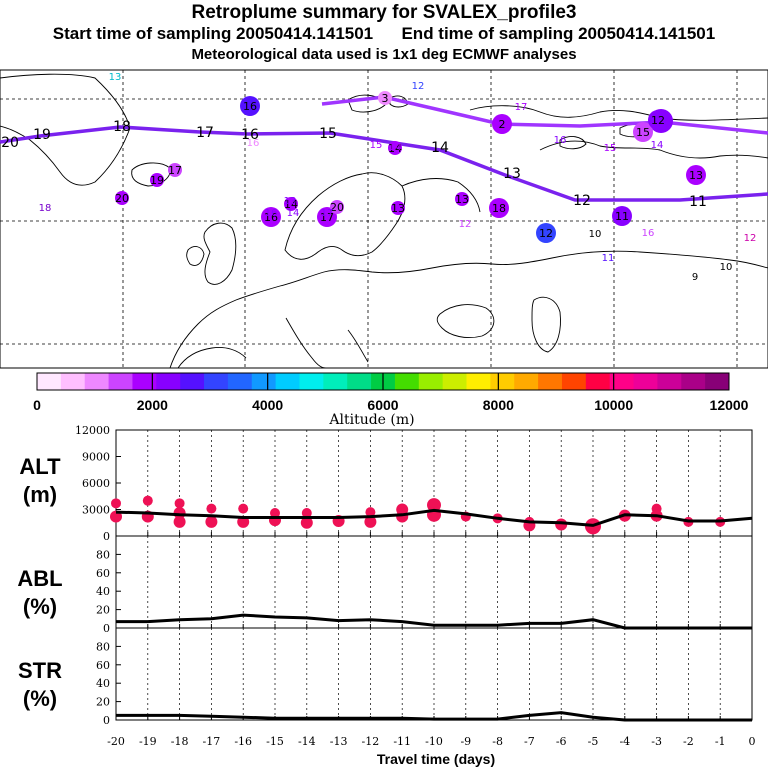 Image resolution: width=768 pixels, height=768 pixels. Describe the element at coordinates (96, 457) in the screenshot. I see `panel-y-tick-label: 9000` at that location.